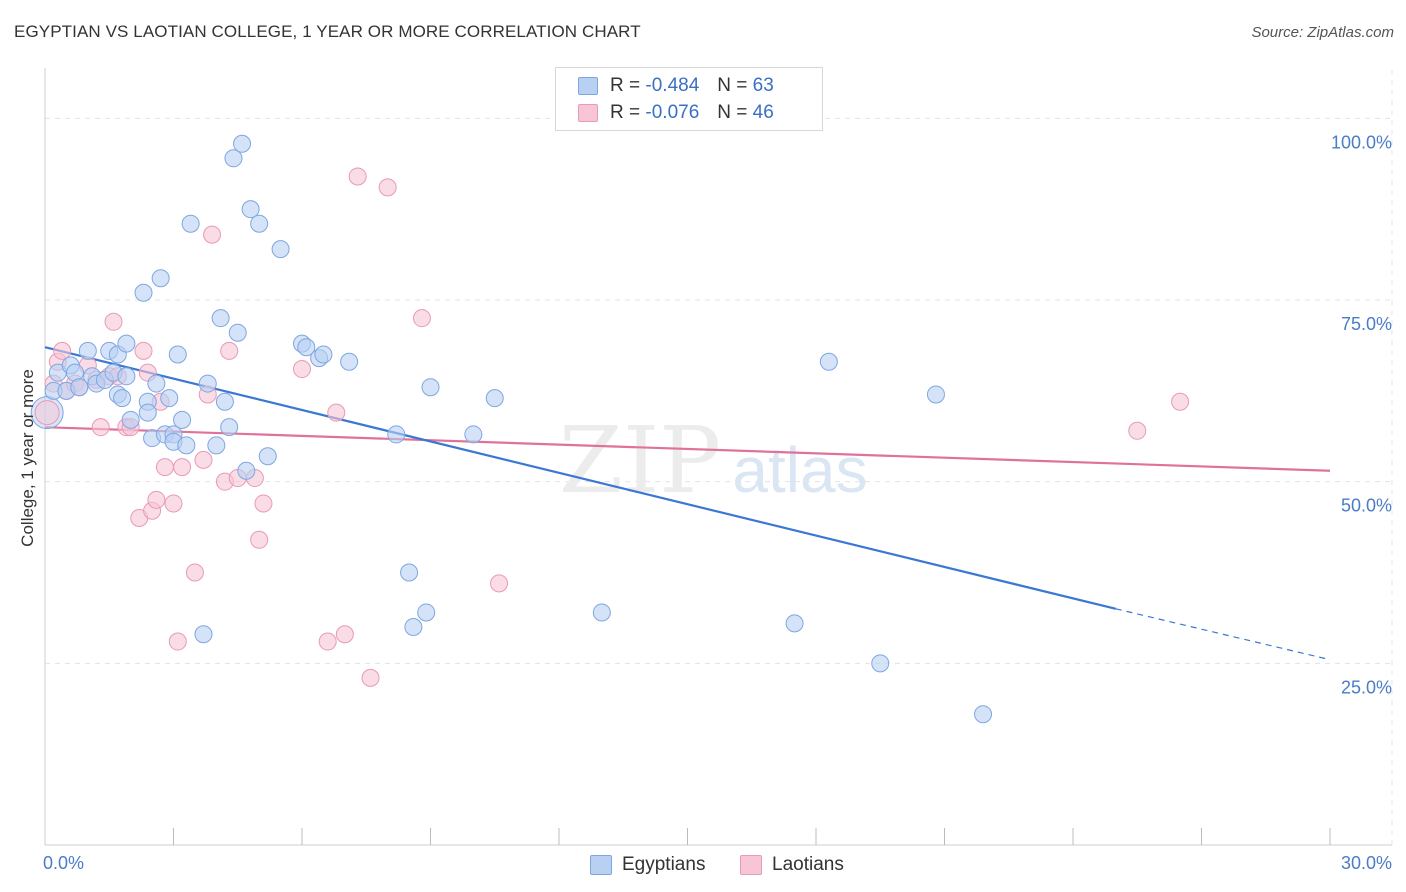 Image resolution: width=1406 pixels, height=892 pixels. What do you see at coordinates (808, 864) in the screenshot?
I see `laotians-legend-label: Laotians` at bounding box center [808, 864].